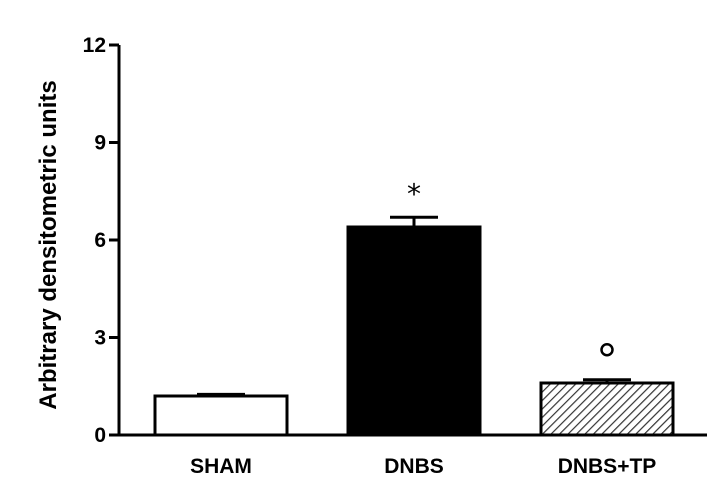  Describe the element at coordinates (100, 240) in the screenshot. I see `y-tick-label: 6` at that location.